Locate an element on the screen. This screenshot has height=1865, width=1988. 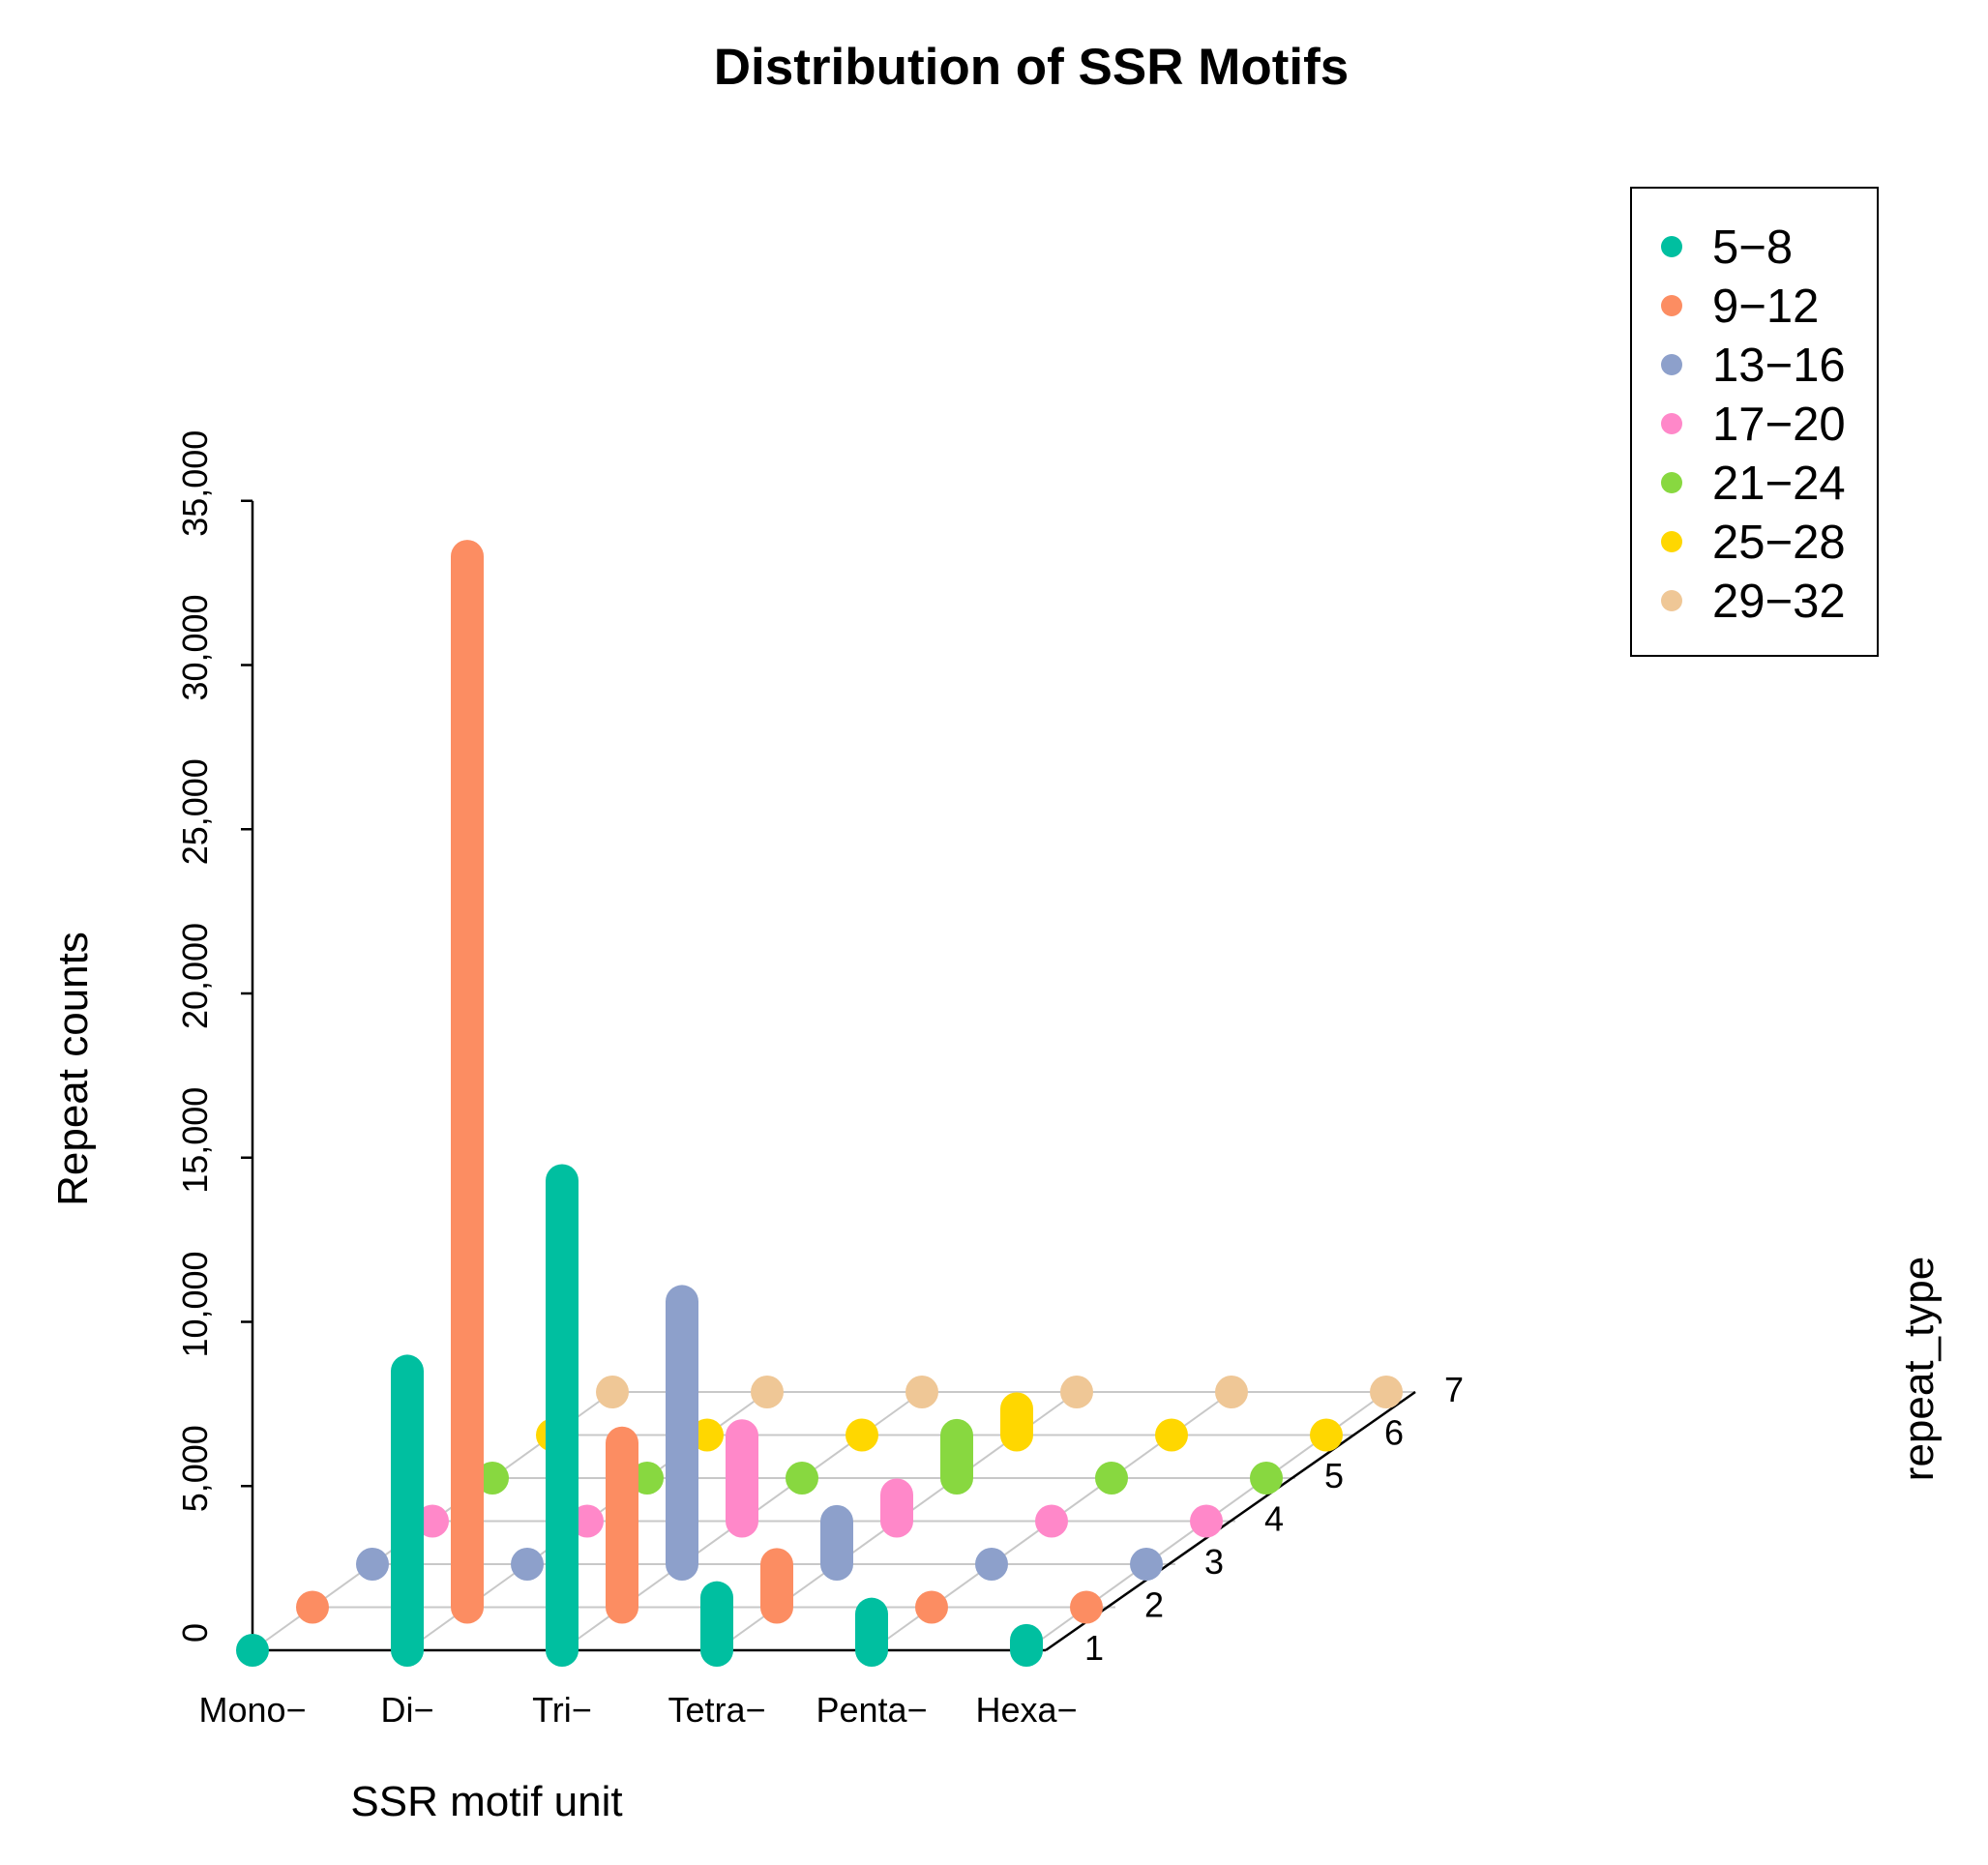
depth-tick-label: 6 is located at coordinates (1394, 1433).